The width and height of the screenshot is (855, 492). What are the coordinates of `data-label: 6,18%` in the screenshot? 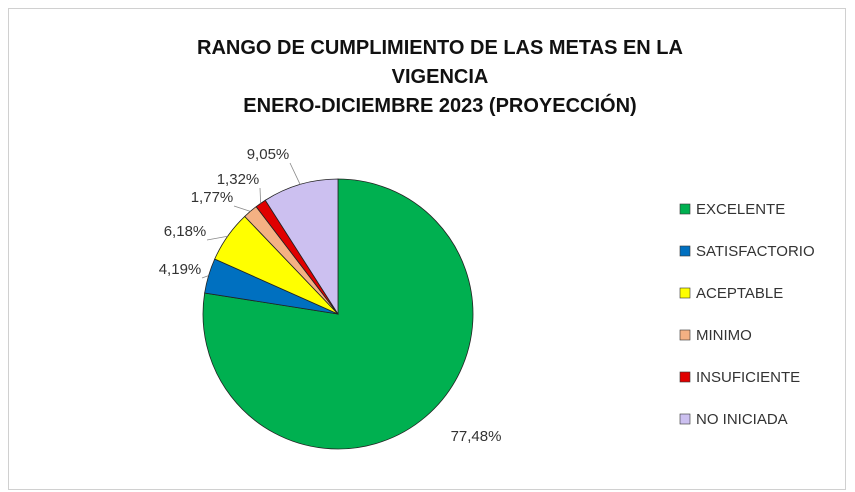 It's located at (185, 231).